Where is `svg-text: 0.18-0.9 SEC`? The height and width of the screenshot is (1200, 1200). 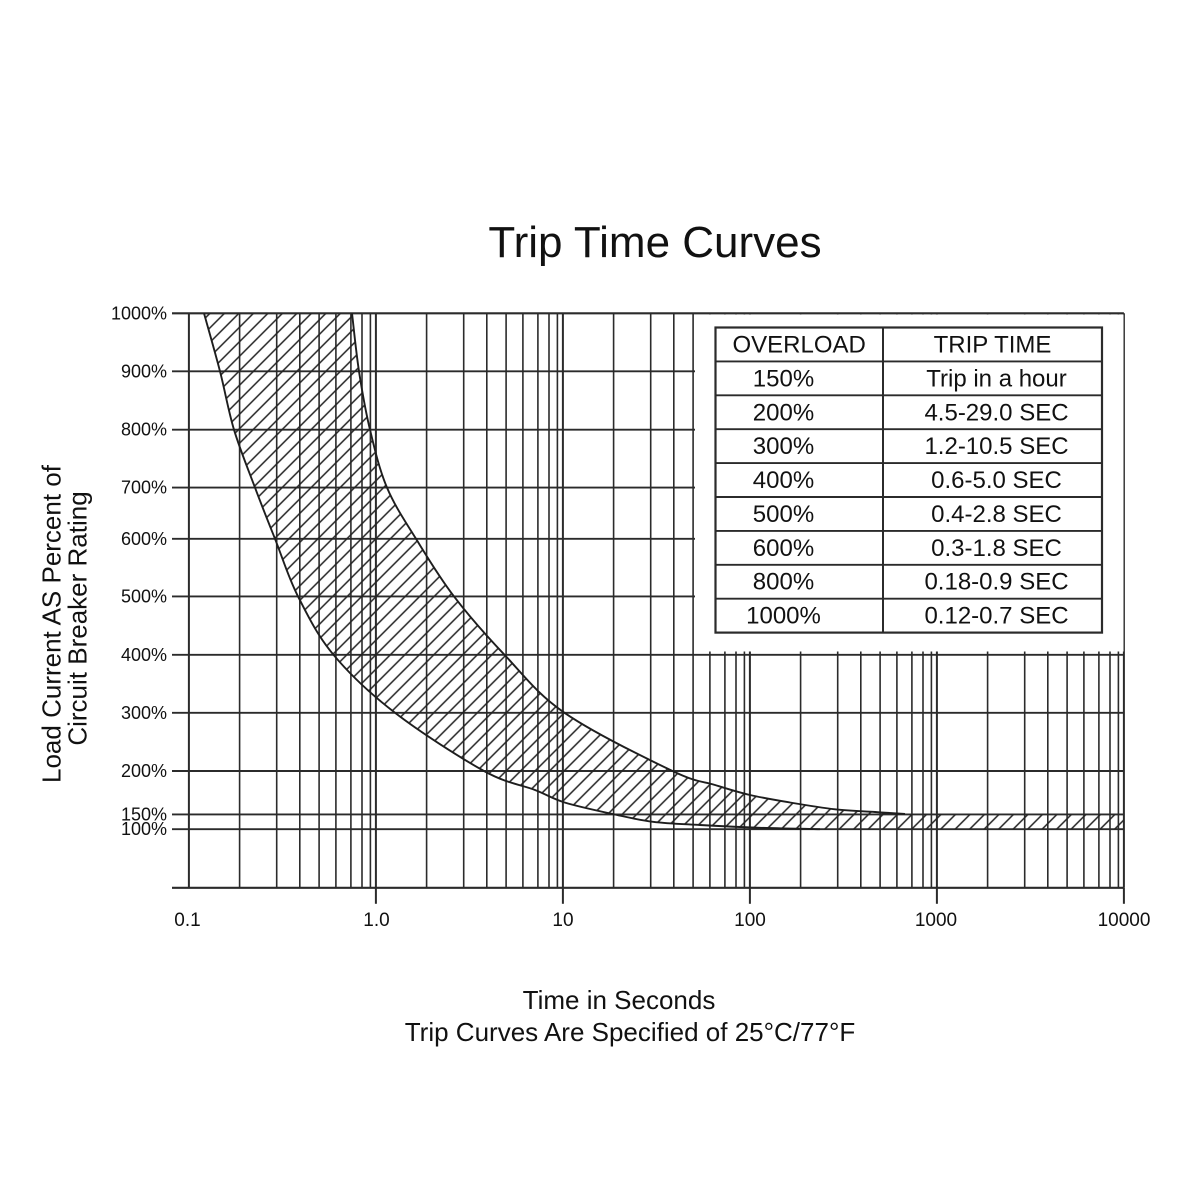 svg-text: 0.18-0.9 SEC is located at coordinates (996, 582).